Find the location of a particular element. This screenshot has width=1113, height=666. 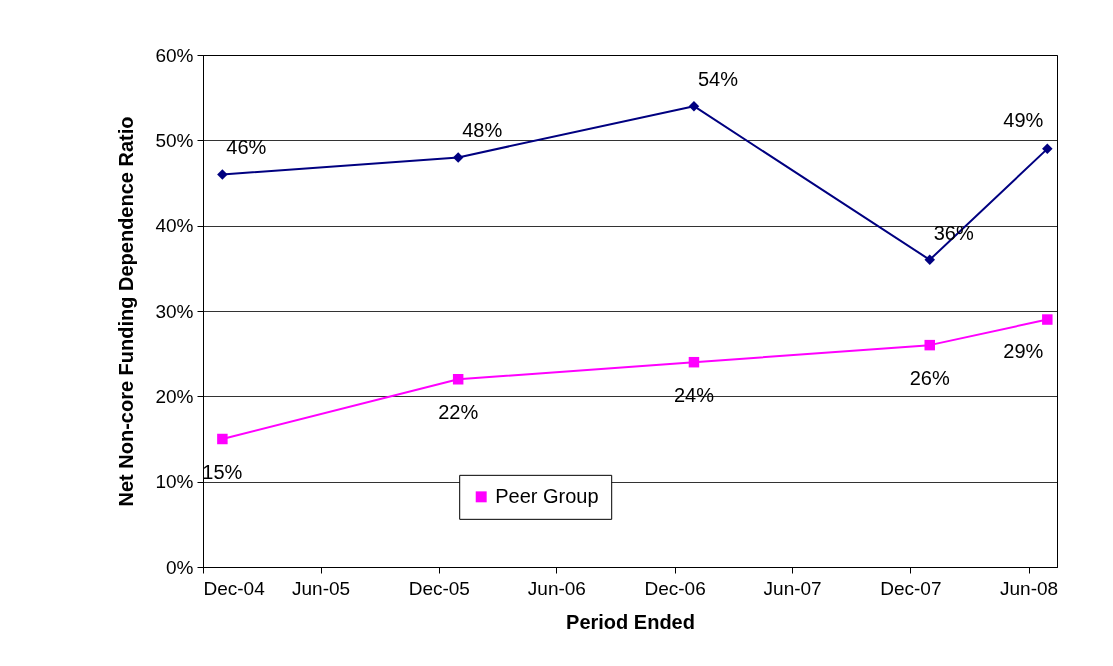

x-tick-label: Jun-05 is located at coordinates (321, 588).